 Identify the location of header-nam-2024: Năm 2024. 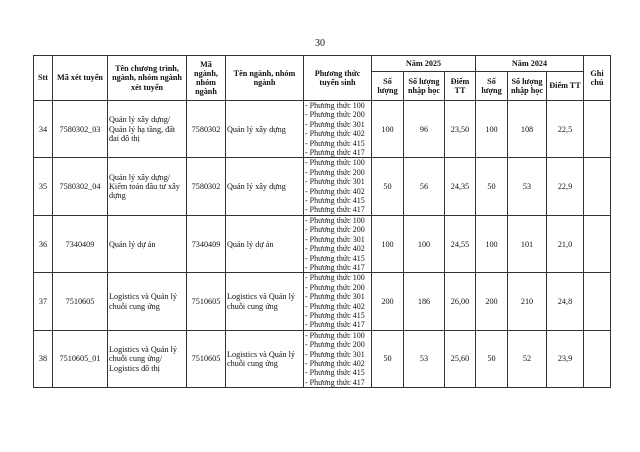
(529, 63).